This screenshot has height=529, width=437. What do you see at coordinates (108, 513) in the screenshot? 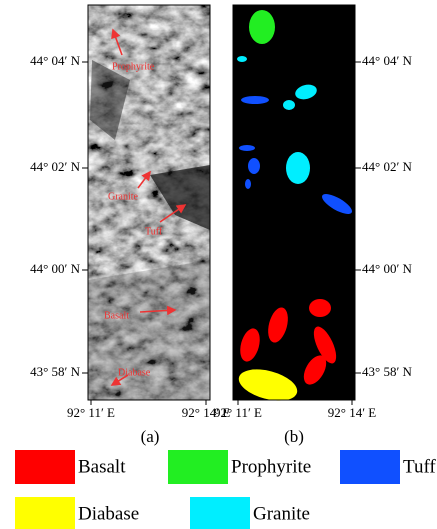
I see `legend-label: Diabase` at bounding box center [108, 513].